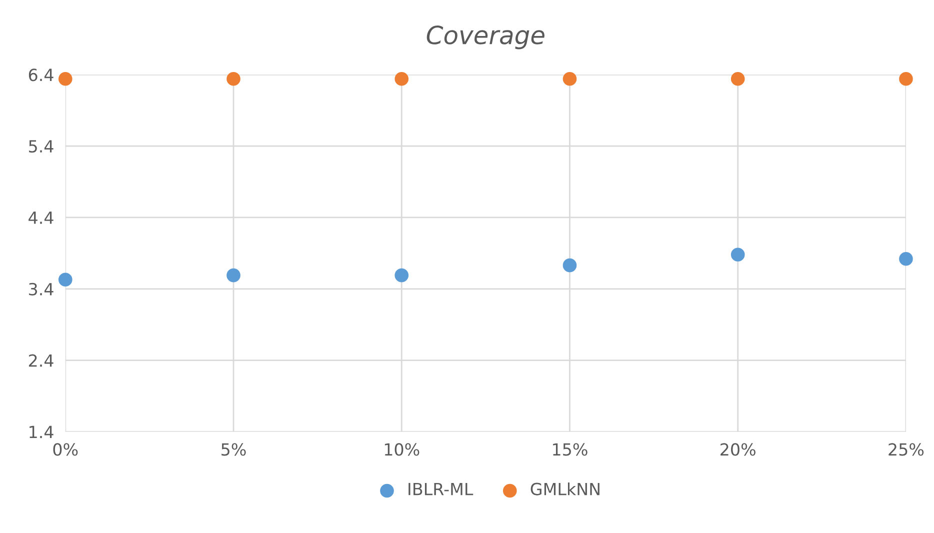 The width and height of the screenshot is (934, 533). What do you see at coordinates (41, 289) in the screenshot?
I see `y-tick-label: 3.4` at bounding box center [41, 289].